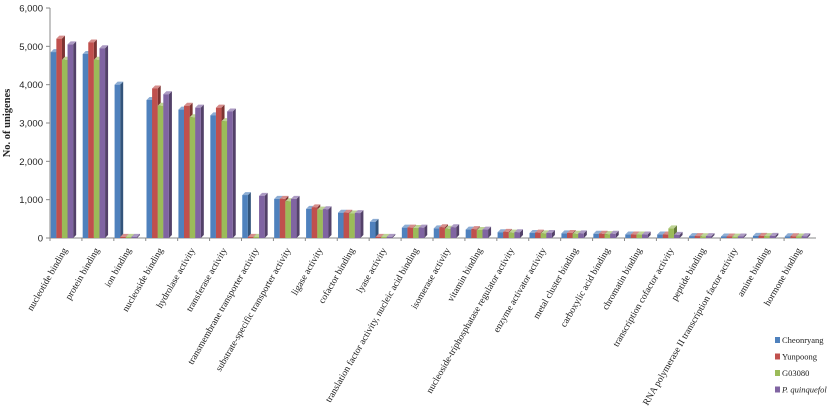 Image resolution: width=827 pixels, height=415 pixels. Describe the element at coordinates (119, 267) in the screenshot. I see `category-label: ion binding` at that location.